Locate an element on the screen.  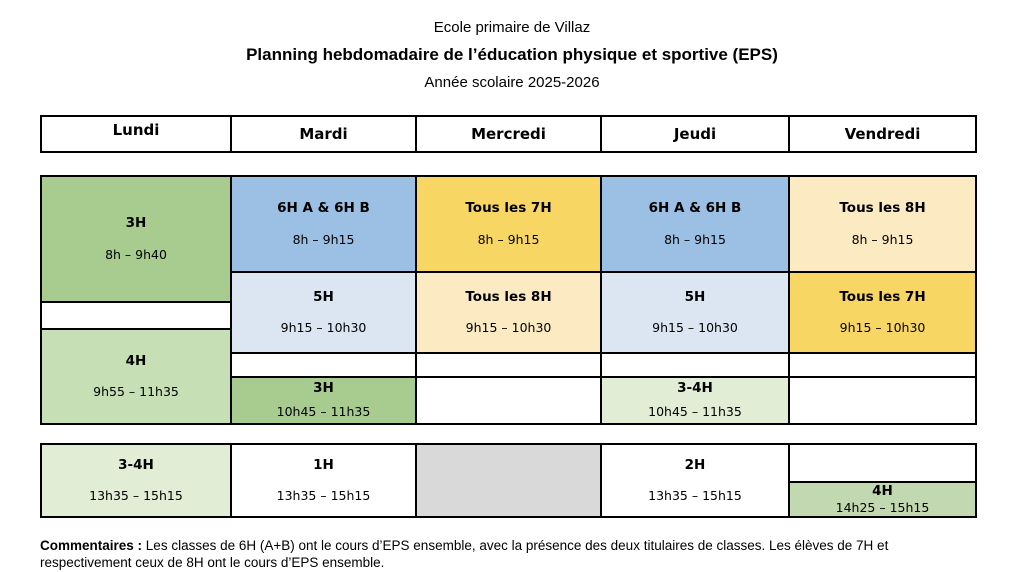
day-header-vendredi: Vendredi is located at coordinates (882, 134).